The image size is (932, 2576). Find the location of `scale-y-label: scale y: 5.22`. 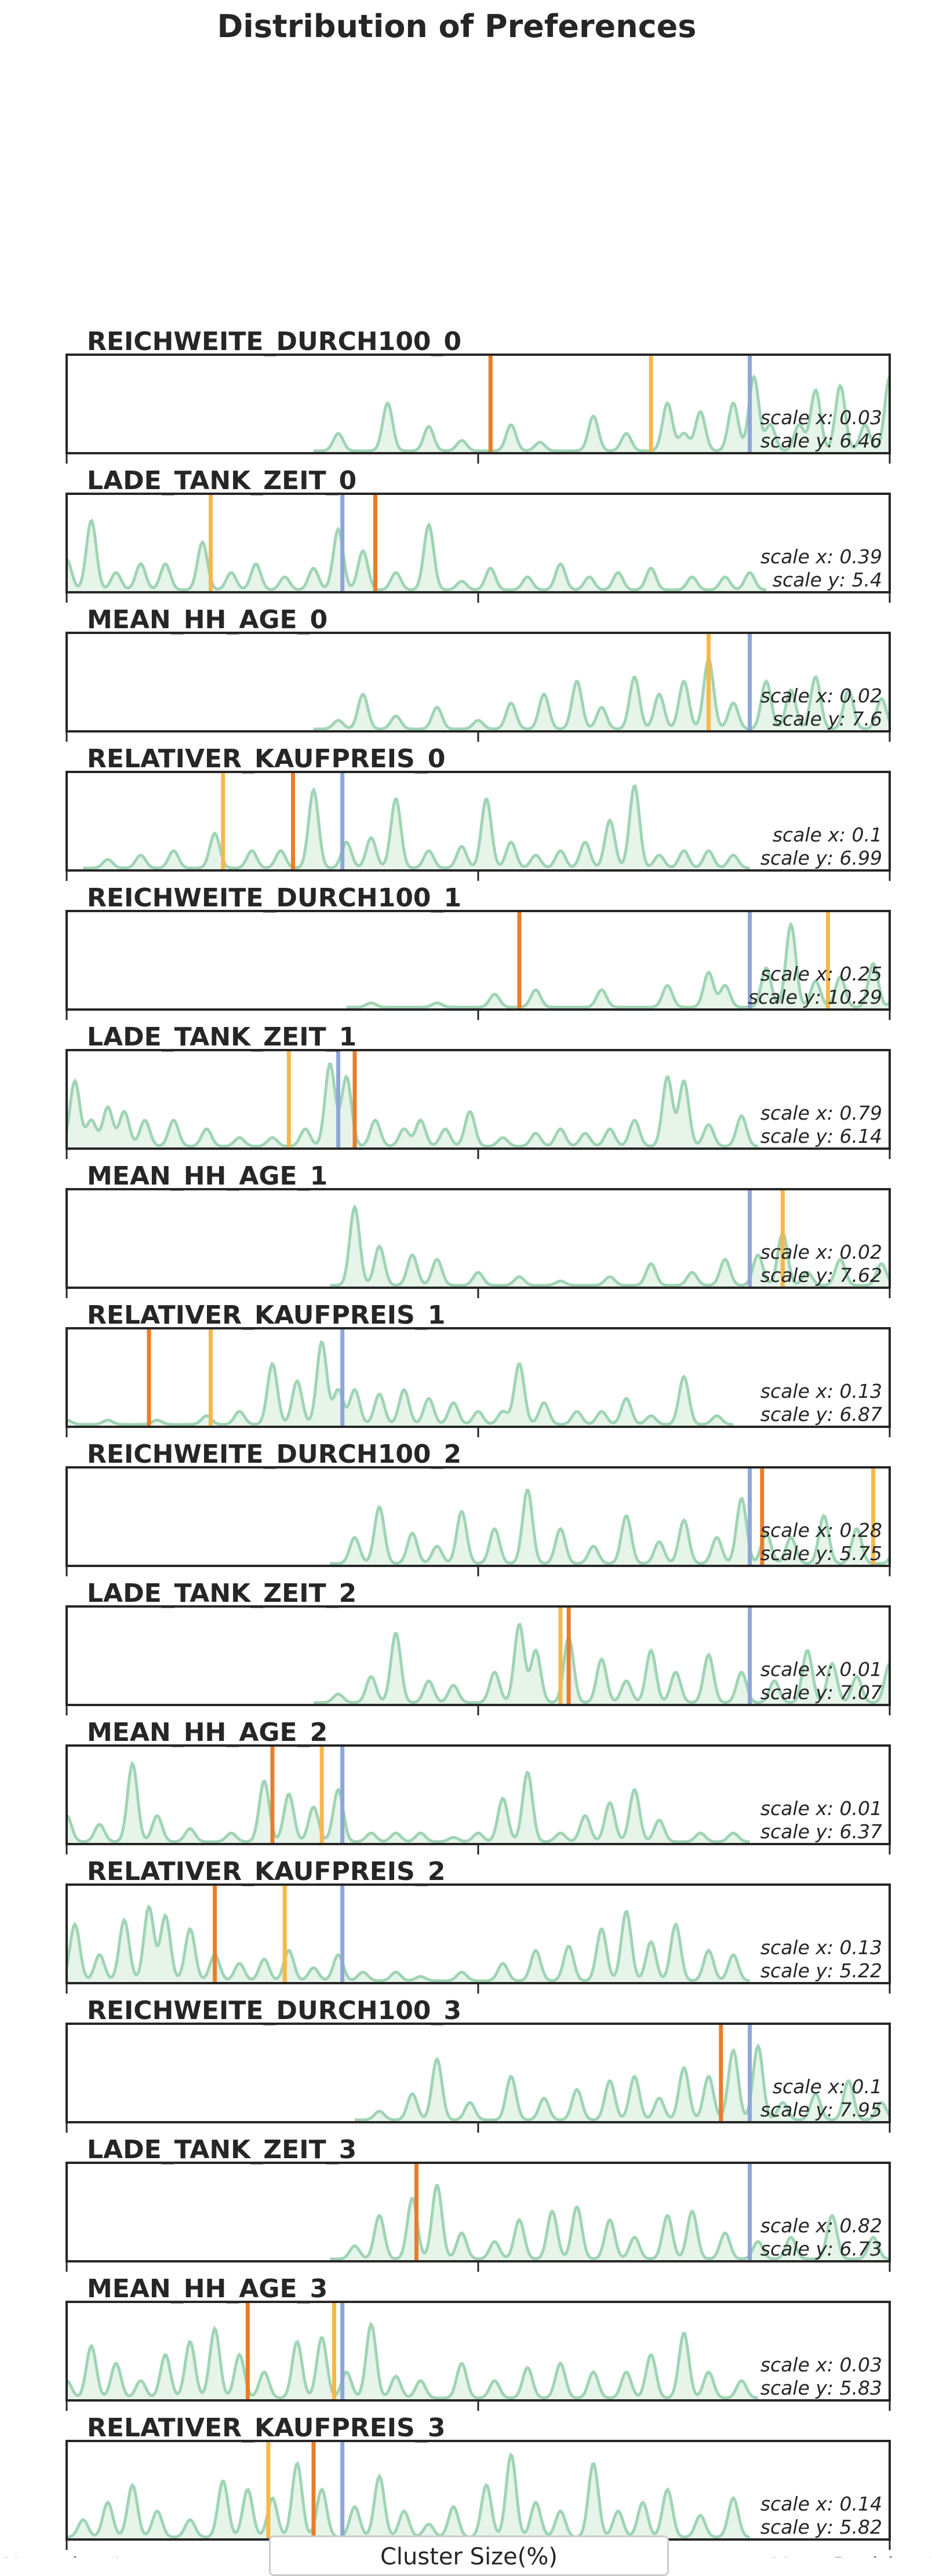

scale-y-label: scale y: 5.22 is located at coordinates (821, 1970).